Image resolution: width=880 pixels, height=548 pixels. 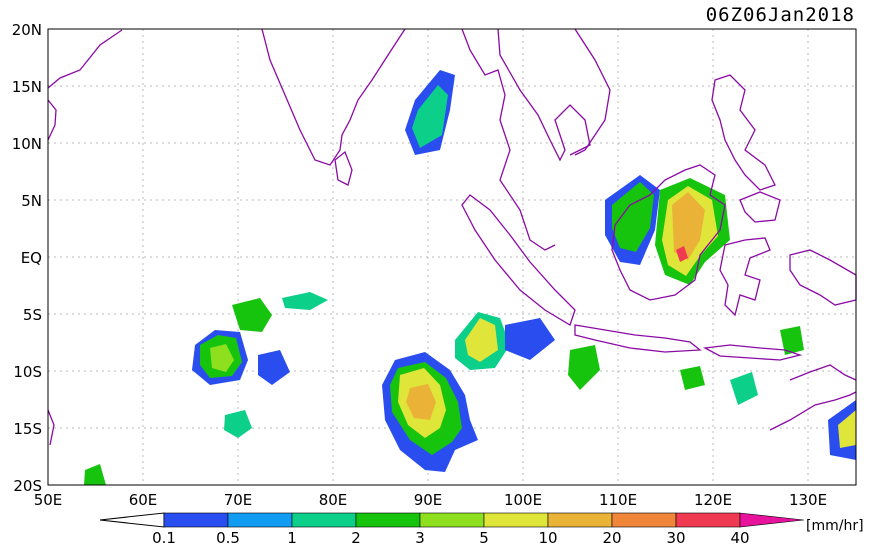 What do you see at coordinates (31, 258) in the screenshot?
I see `lat-label: EQ` at bounding box center [31, 258].